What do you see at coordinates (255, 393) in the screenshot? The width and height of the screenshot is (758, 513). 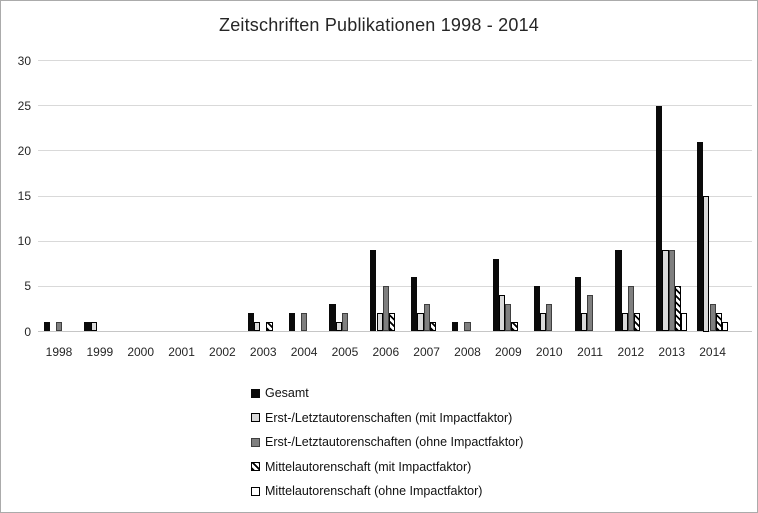 I see `legend-swatch-gesamt-icon` at bounding box center [255, 393].